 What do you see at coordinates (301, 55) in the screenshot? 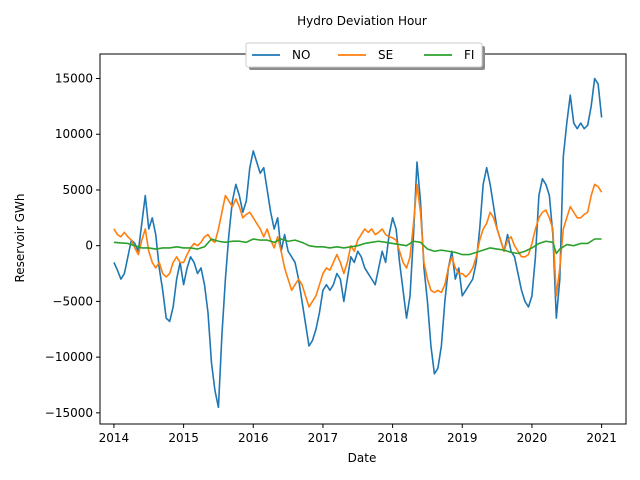
I see `legend-label-no: NO` at bounding box center [301, 55].